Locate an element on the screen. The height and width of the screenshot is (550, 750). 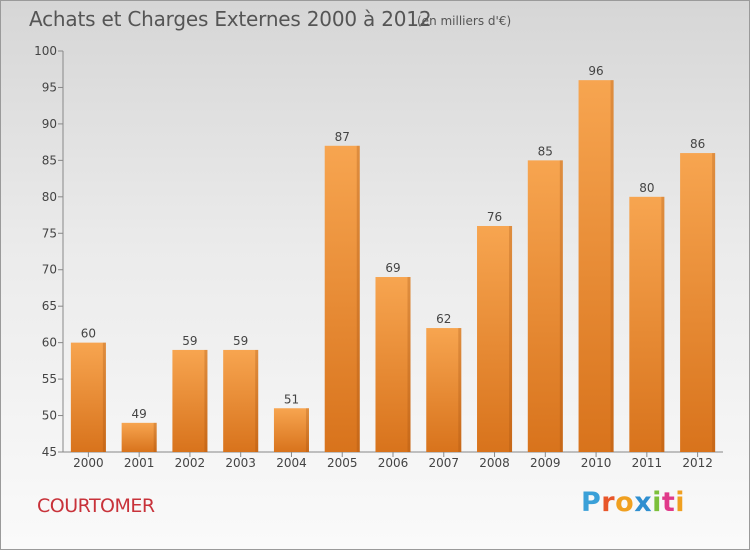
bar-value-label: 96 is located at coordinates (595, 71).